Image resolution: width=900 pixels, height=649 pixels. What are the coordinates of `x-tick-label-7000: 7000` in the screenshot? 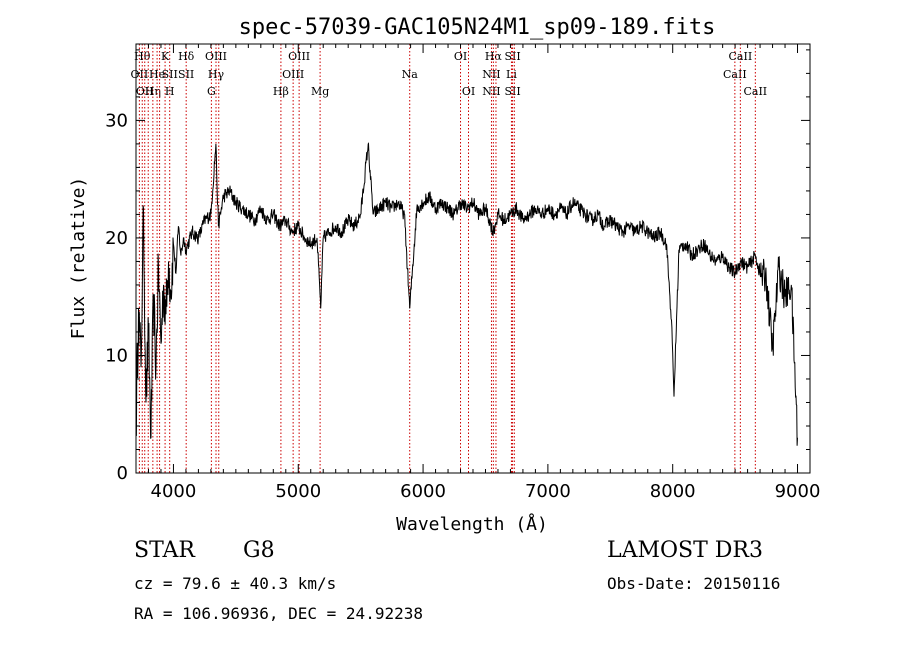 It's located at (548, 491).